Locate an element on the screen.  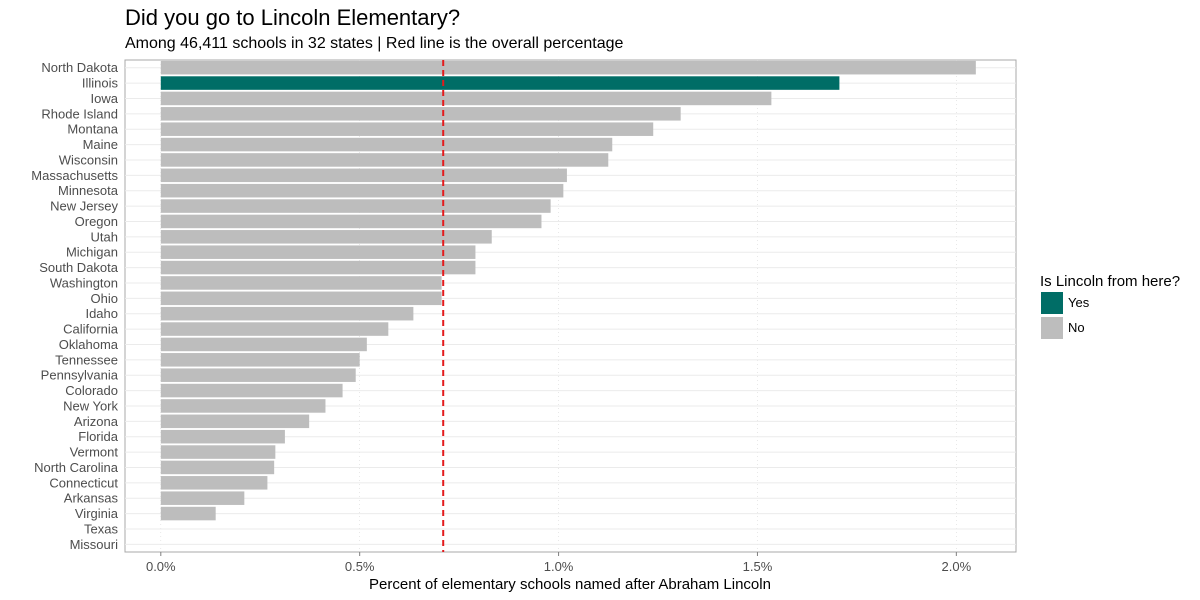
category-label: Rhode Island is located at coordinates (79, 113).